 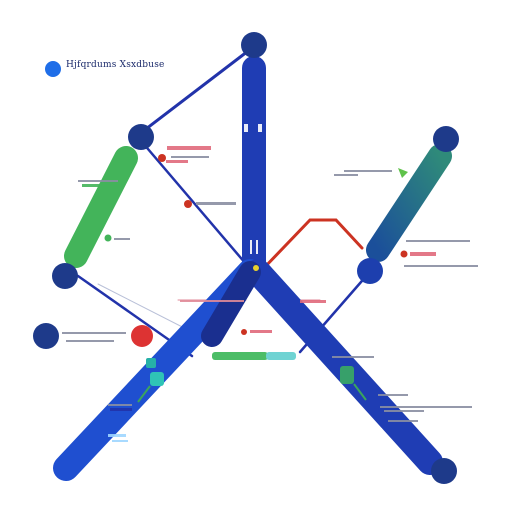 What do you see at coordinates (446, 139) in the screenshot?
I see `node-right-upper` at bounding box center [446, 139].